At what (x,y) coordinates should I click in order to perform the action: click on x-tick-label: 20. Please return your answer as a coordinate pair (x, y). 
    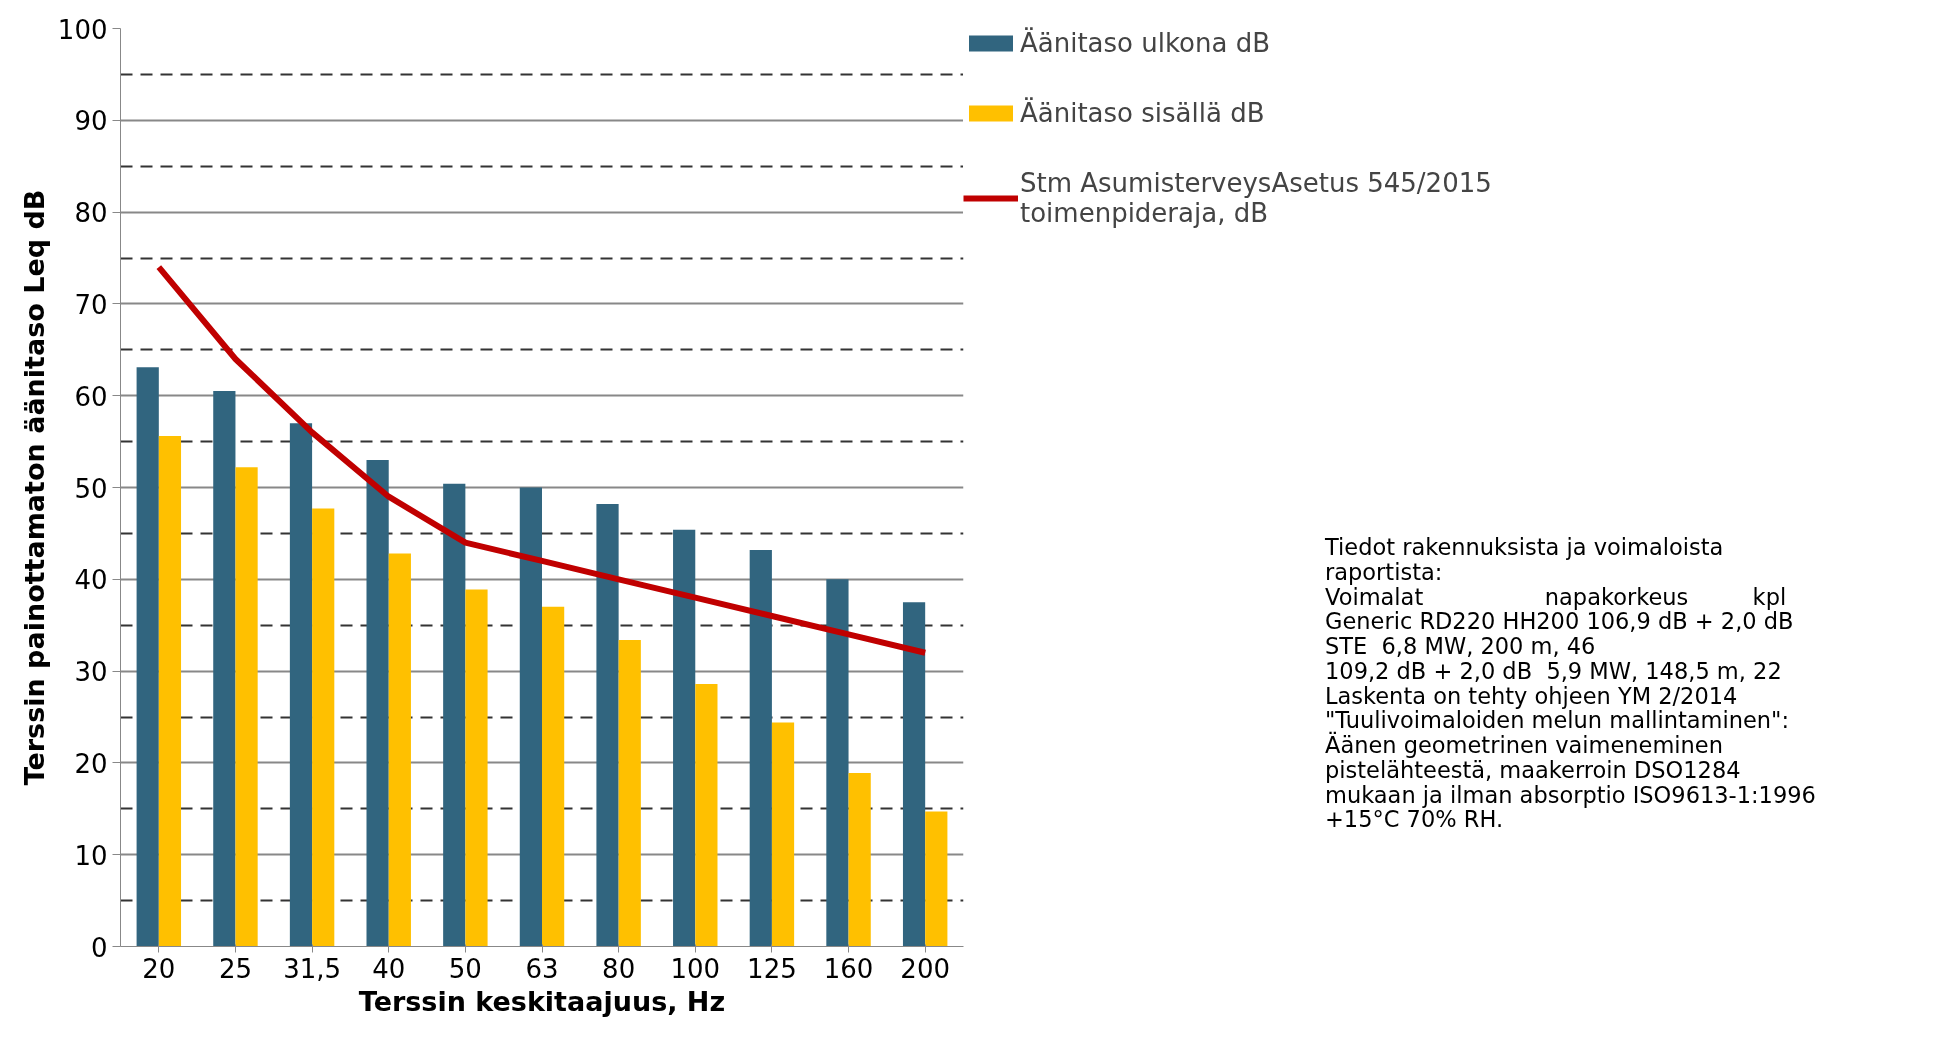
    Looking at the image, I should click on (159, 968).